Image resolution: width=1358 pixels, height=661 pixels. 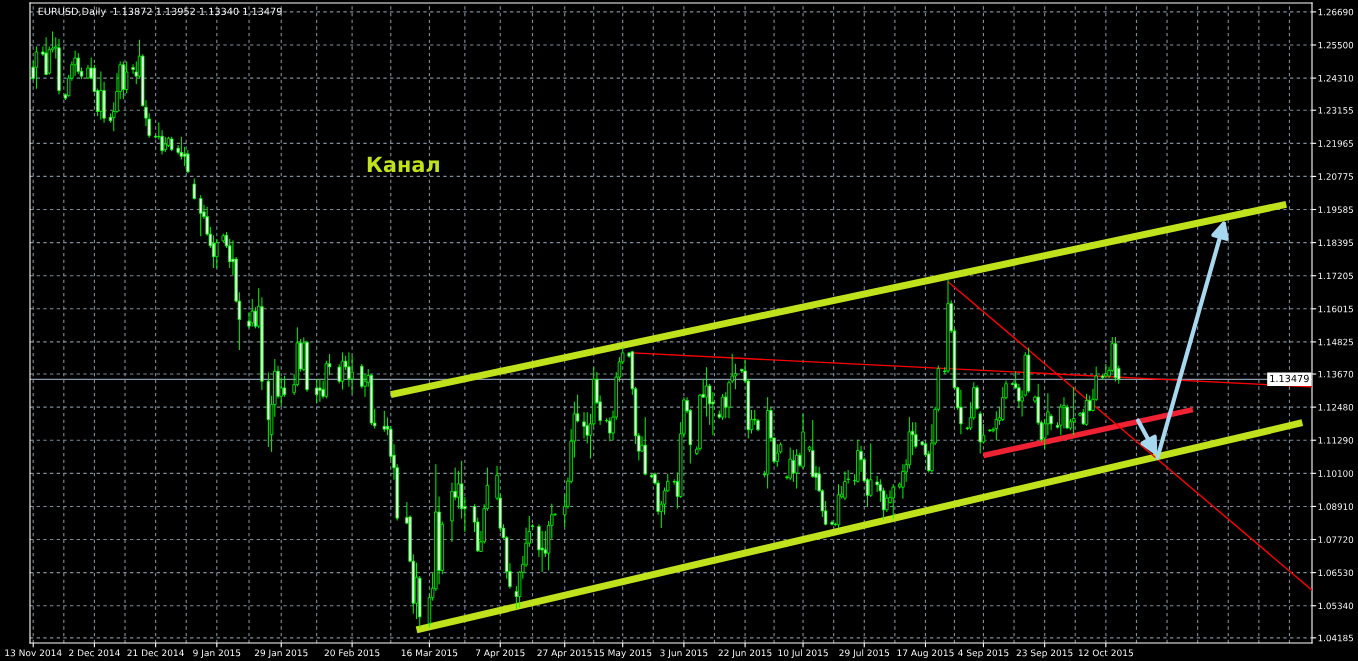 What do you see at coordinates (1336, 606) in the screenshot?
I see `y-tick-label: 1.05340` at bounding box center [1336, 606].